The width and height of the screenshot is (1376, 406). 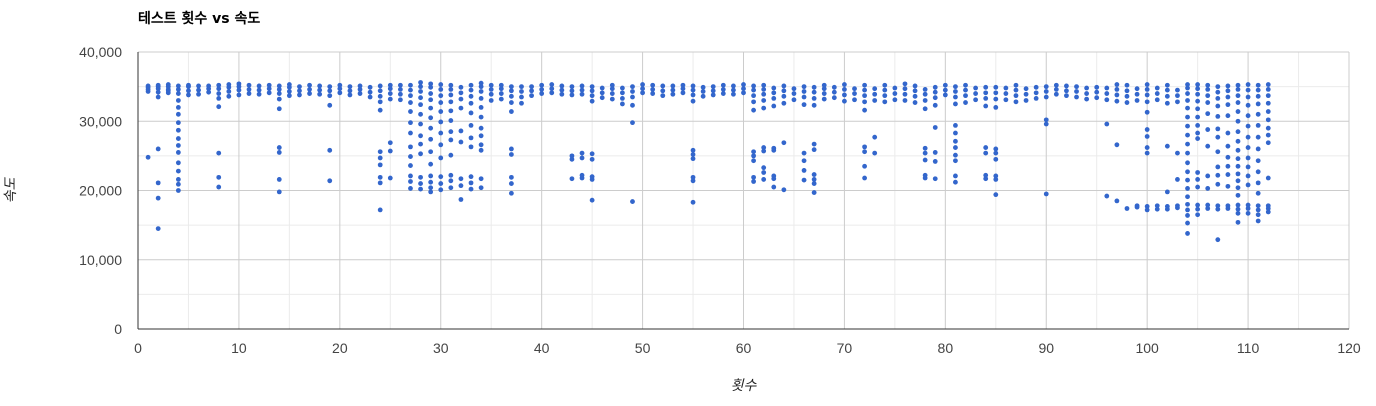 I want to click on y-tick-label: 30,000, so click(x=100, y=121).